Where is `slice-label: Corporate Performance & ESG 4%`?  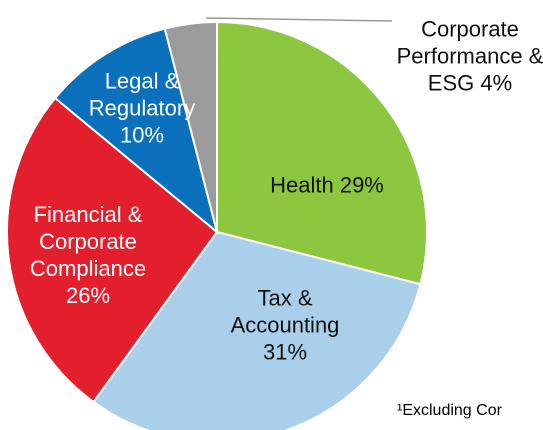 slice-label: Corporate Performance & ESG 4% is located at coordinates (469, 56).